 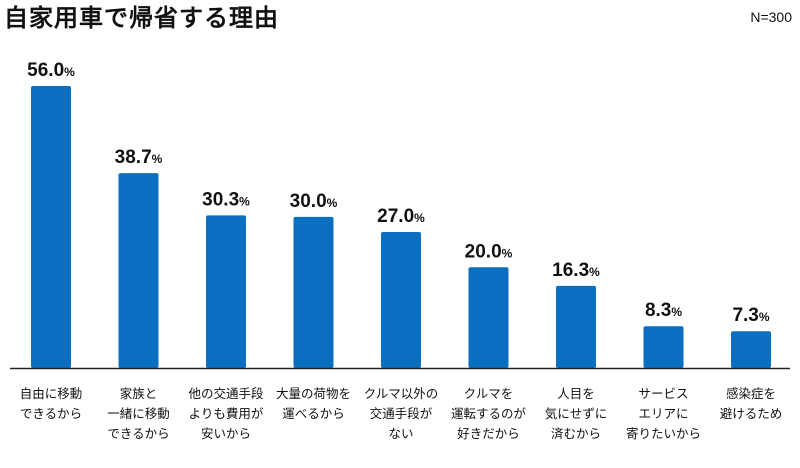 What do you see at coordinates (226, 433) in the screenshot?
I see `category-label-line: 安いから` at bounding box center [226, 433].